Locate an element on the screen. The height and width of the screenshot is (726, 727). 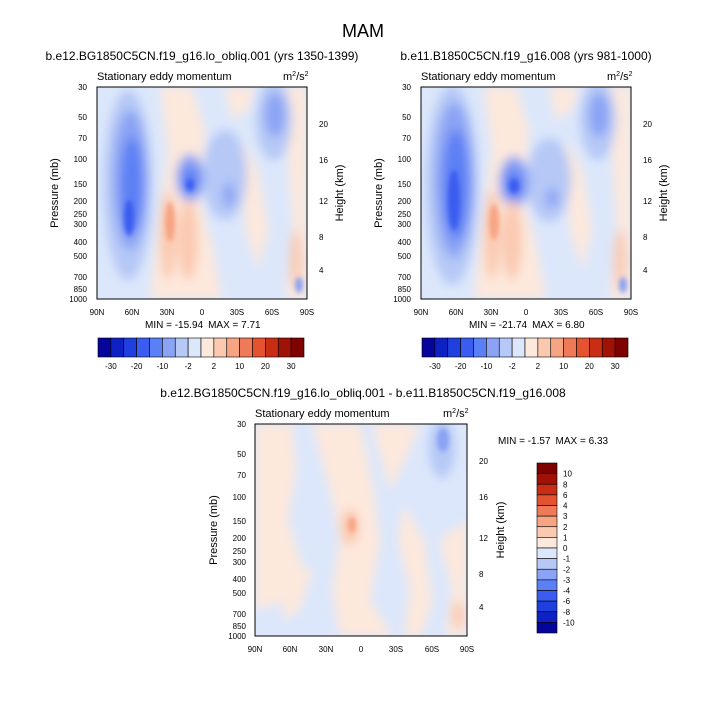
panel-c-y2-ticks: 4 8 12 16 20 is located at coordinates (483, 534).